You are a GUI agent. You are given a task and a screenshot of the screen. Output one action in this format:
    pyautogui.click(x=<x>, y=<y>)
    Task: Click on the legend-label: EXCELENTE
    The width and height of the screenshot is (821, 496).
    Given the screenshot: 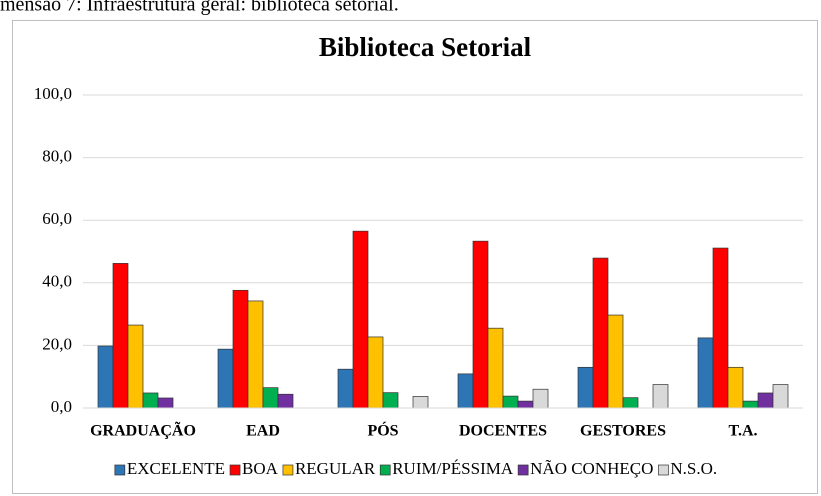 What is the action you would take?
    pyautogui.click(x=176, y=468)
    